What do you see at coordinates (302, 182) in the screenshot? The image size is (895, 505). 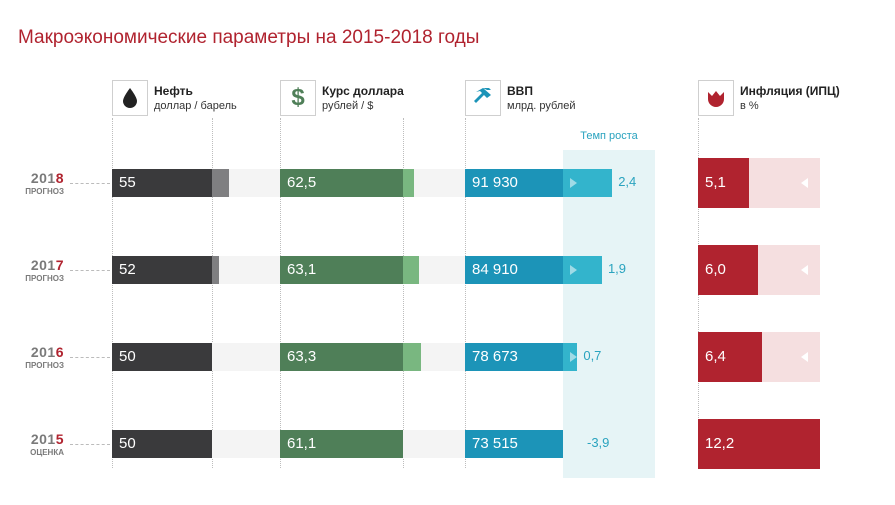 I see `usd-value-label: 62,5` at bounding box center [302, 182].